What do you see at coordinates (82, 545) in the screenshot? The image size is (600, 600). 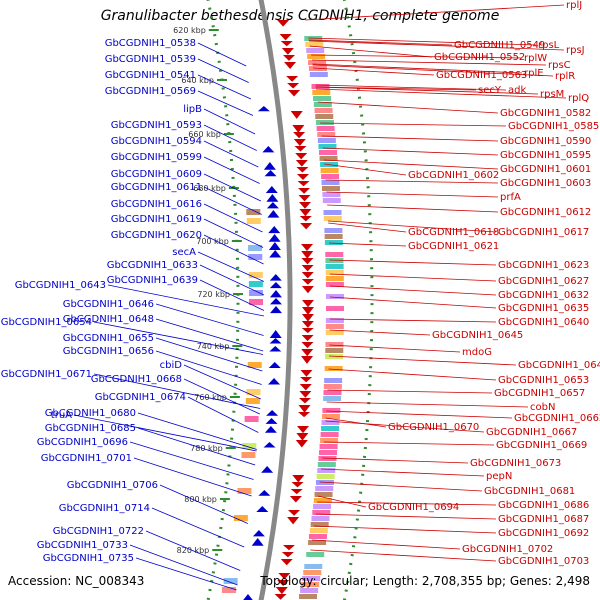 I see `left-gene-label: GbCGDNIH1_0733` at bounding box center [82, 545].